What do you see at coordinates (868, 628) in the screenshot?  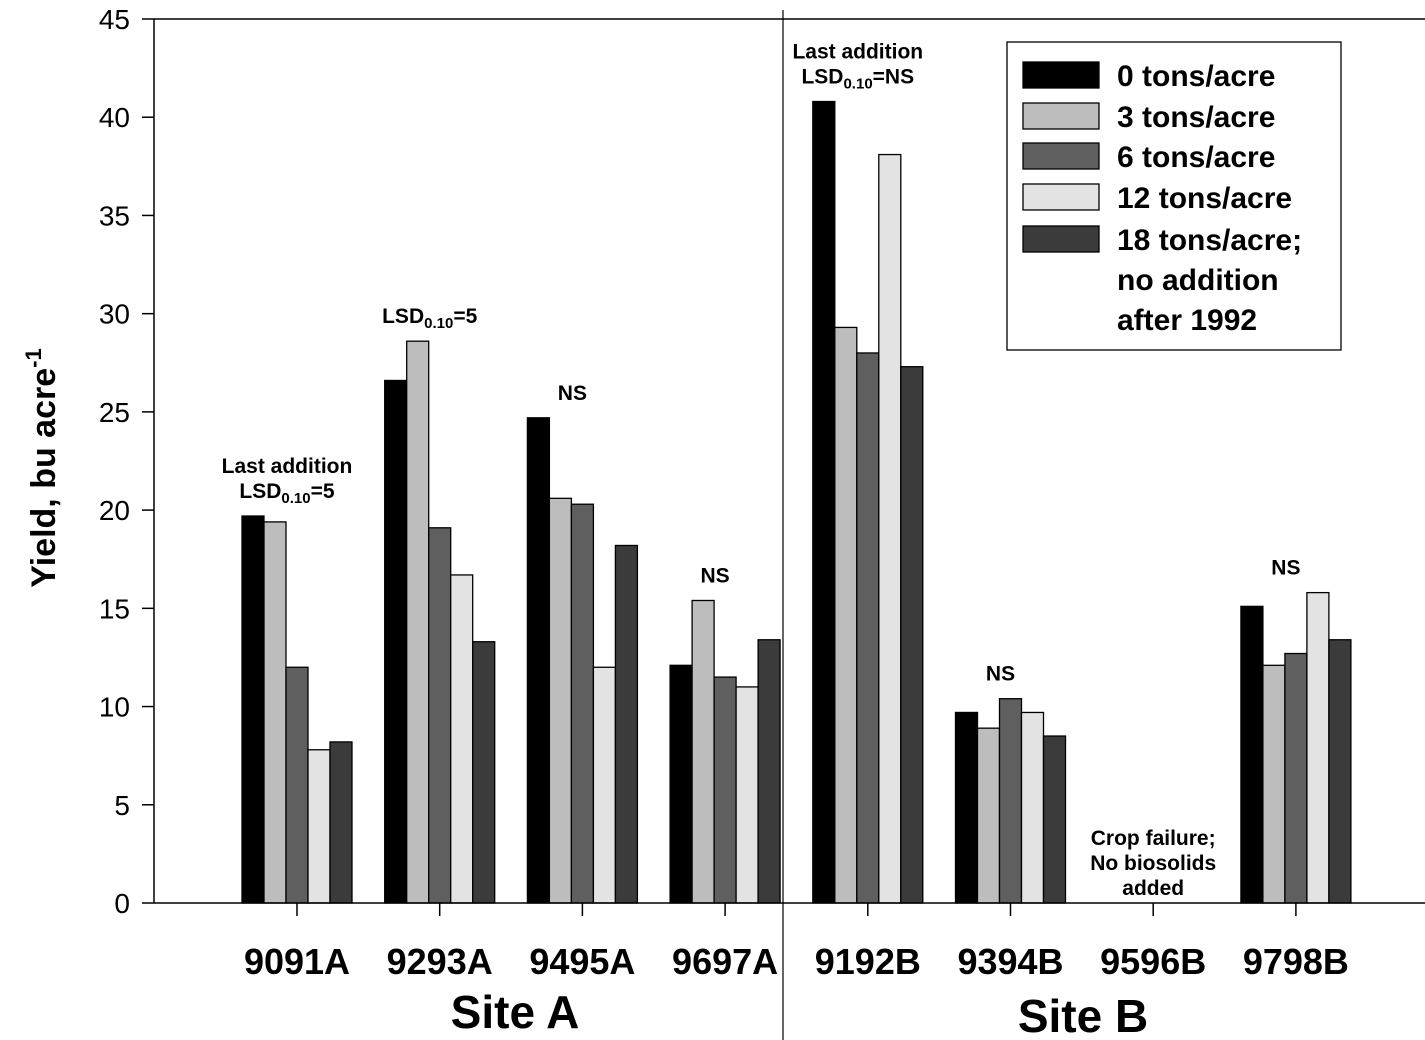 I see `bar-9192B-s2` at bounding box center [868, 628].